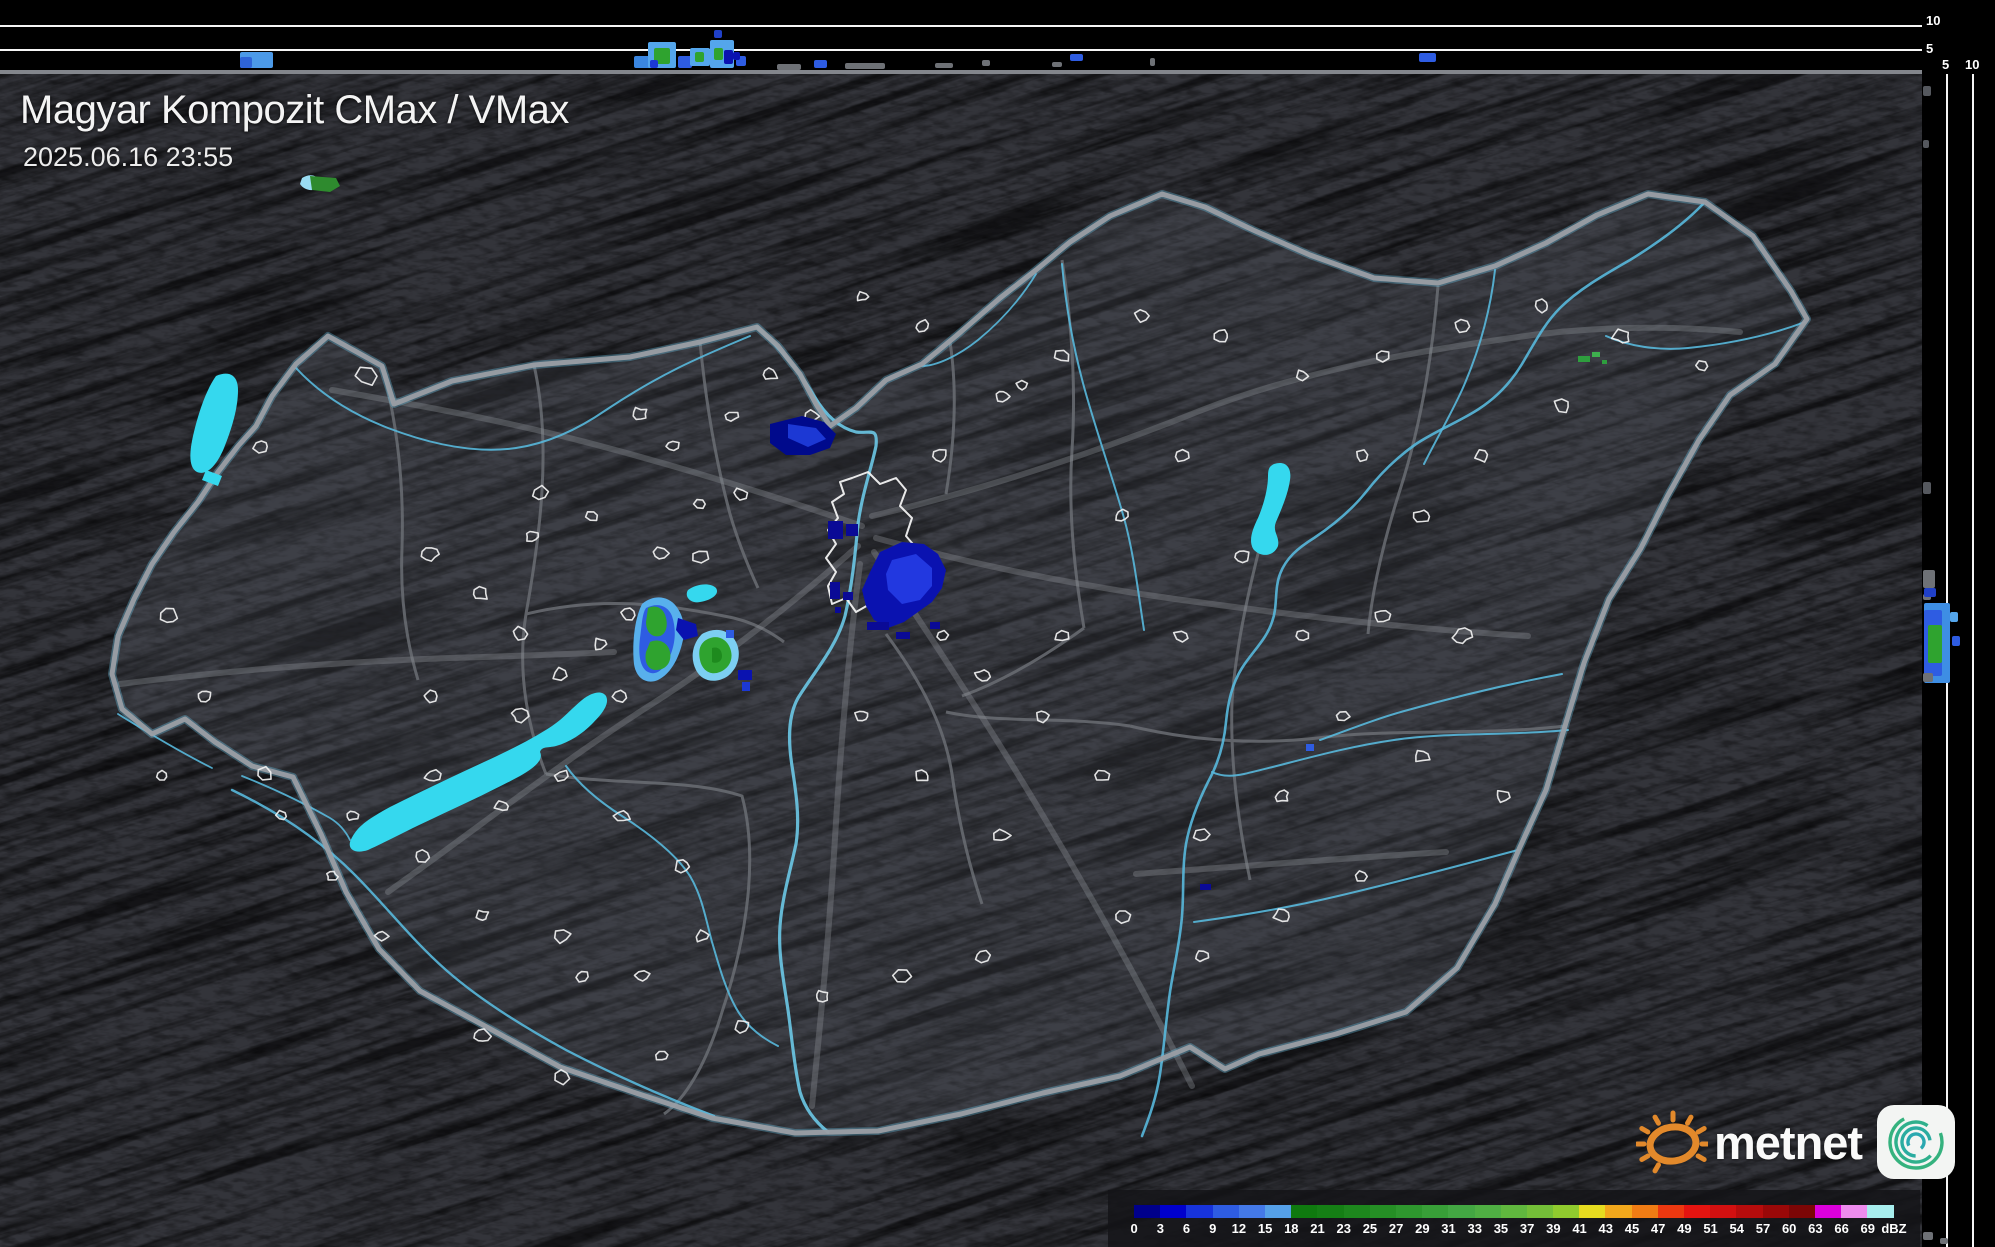 This screenshot has height=1247, width=1995. Describe the element at coordinates (1317, 1228) in the screenshot. I see `dbz-label: 21` at that location.